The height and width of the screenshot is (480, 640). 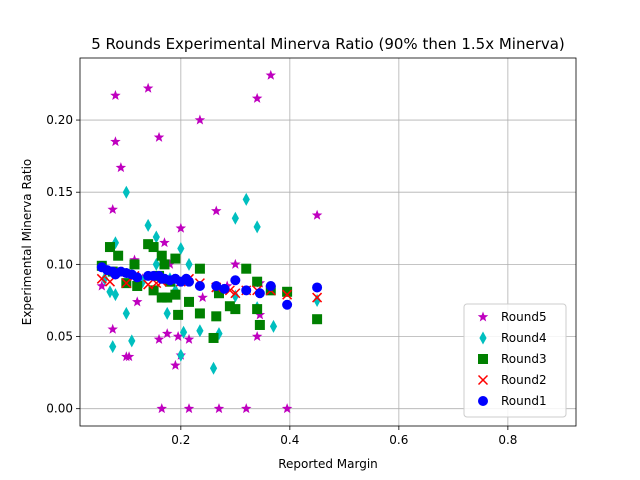 I want to click on x-tick-label: 0.4, so click(x=289, y=440).